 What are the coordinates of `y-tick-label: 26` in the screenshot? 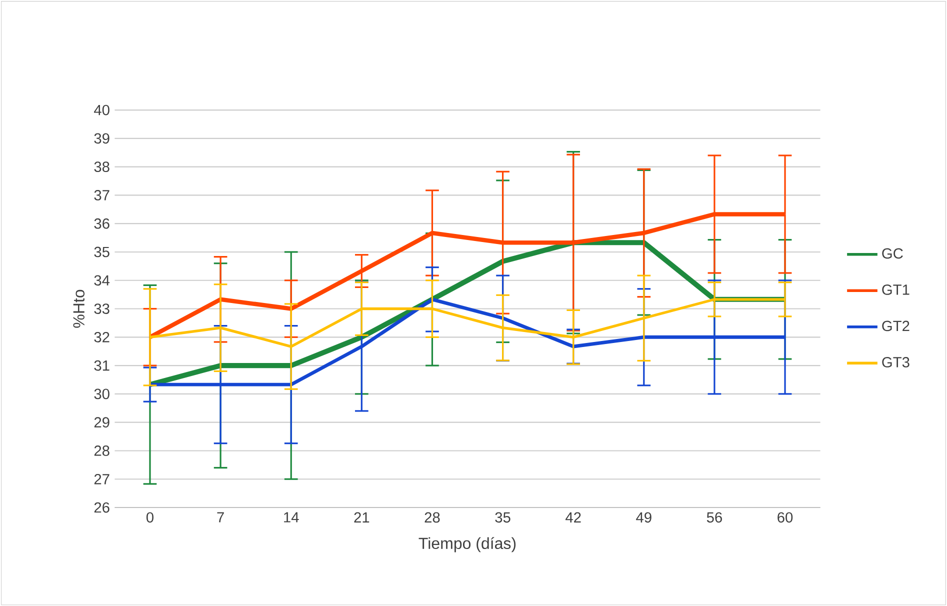 It's located at (102, 507).